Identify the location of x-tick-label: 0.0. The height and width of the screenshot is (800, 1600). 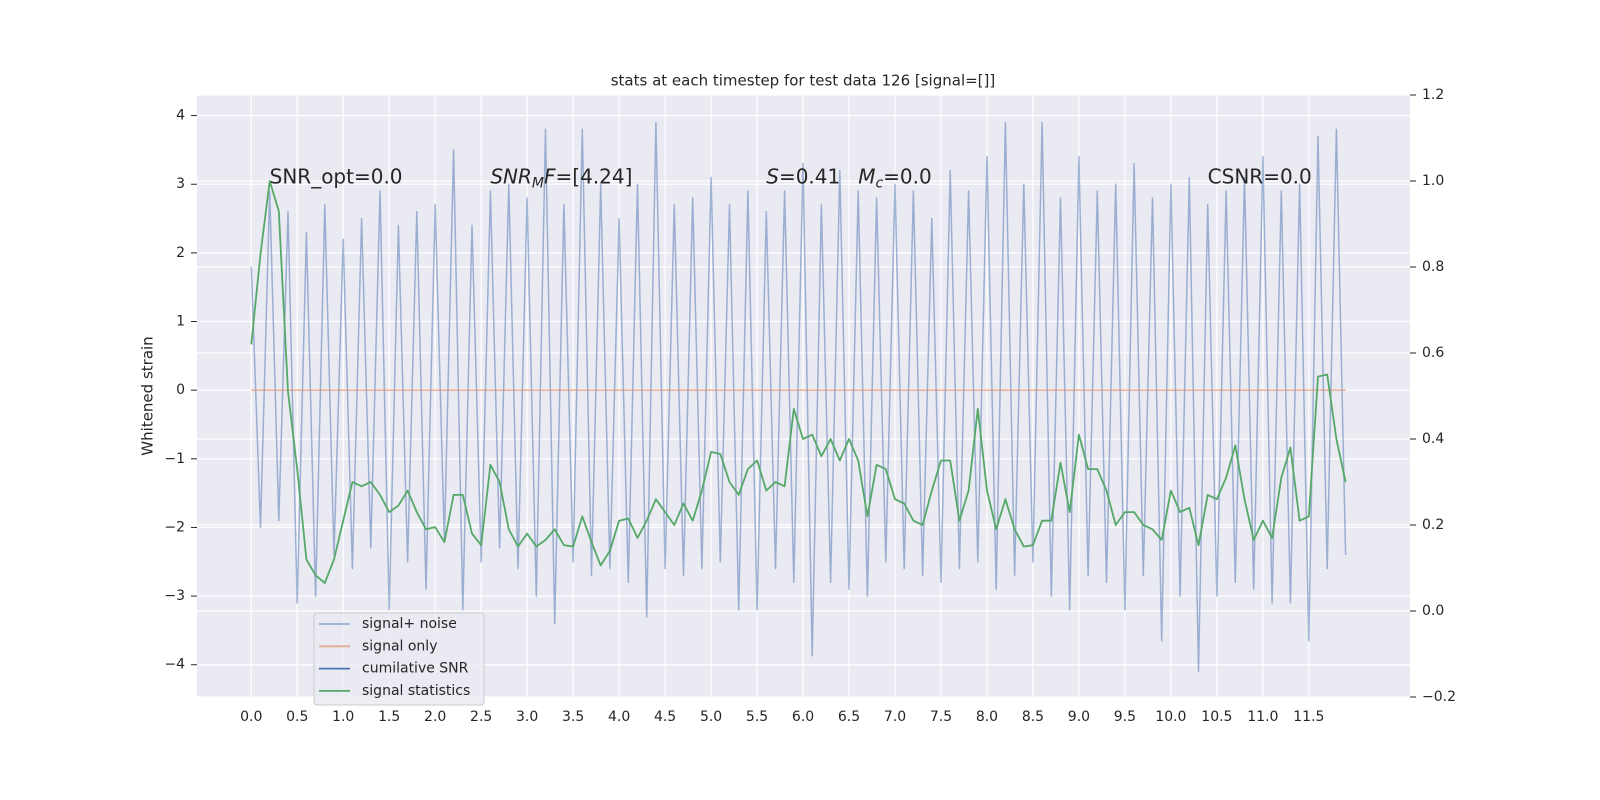
(251, 717).